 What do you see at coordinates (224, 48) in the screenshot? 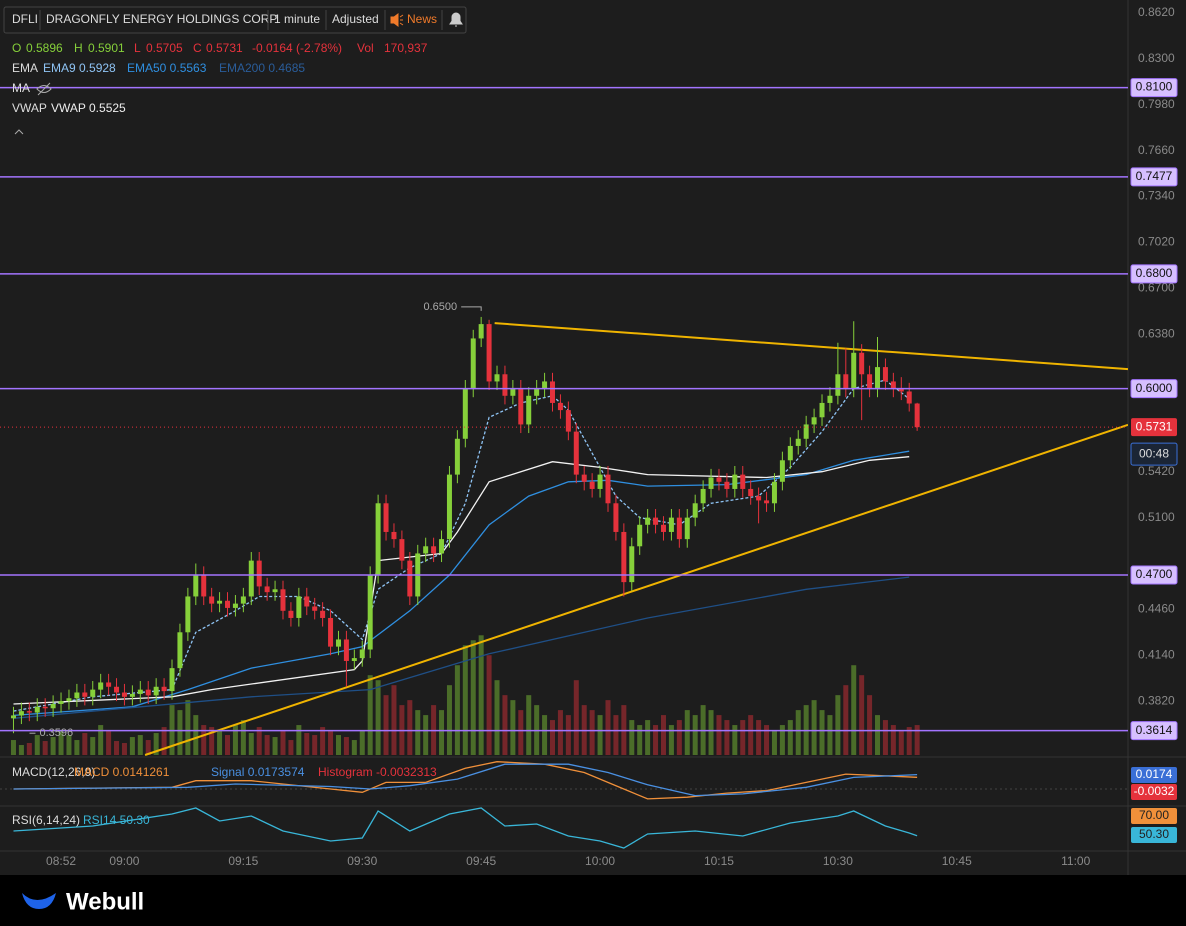
I see `legend-value: 0.5731` at bounding box center [224, 48].